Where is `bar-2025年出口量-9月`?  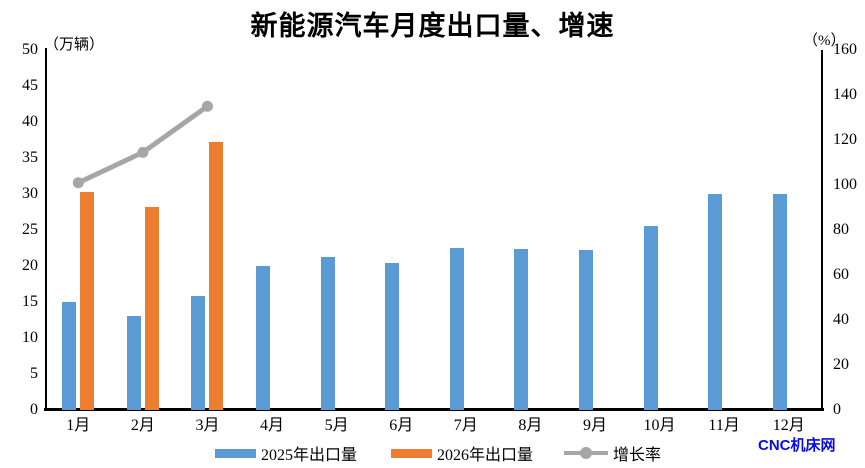
bar-2025年出口量-9月 is located at coordinates (585, 330).